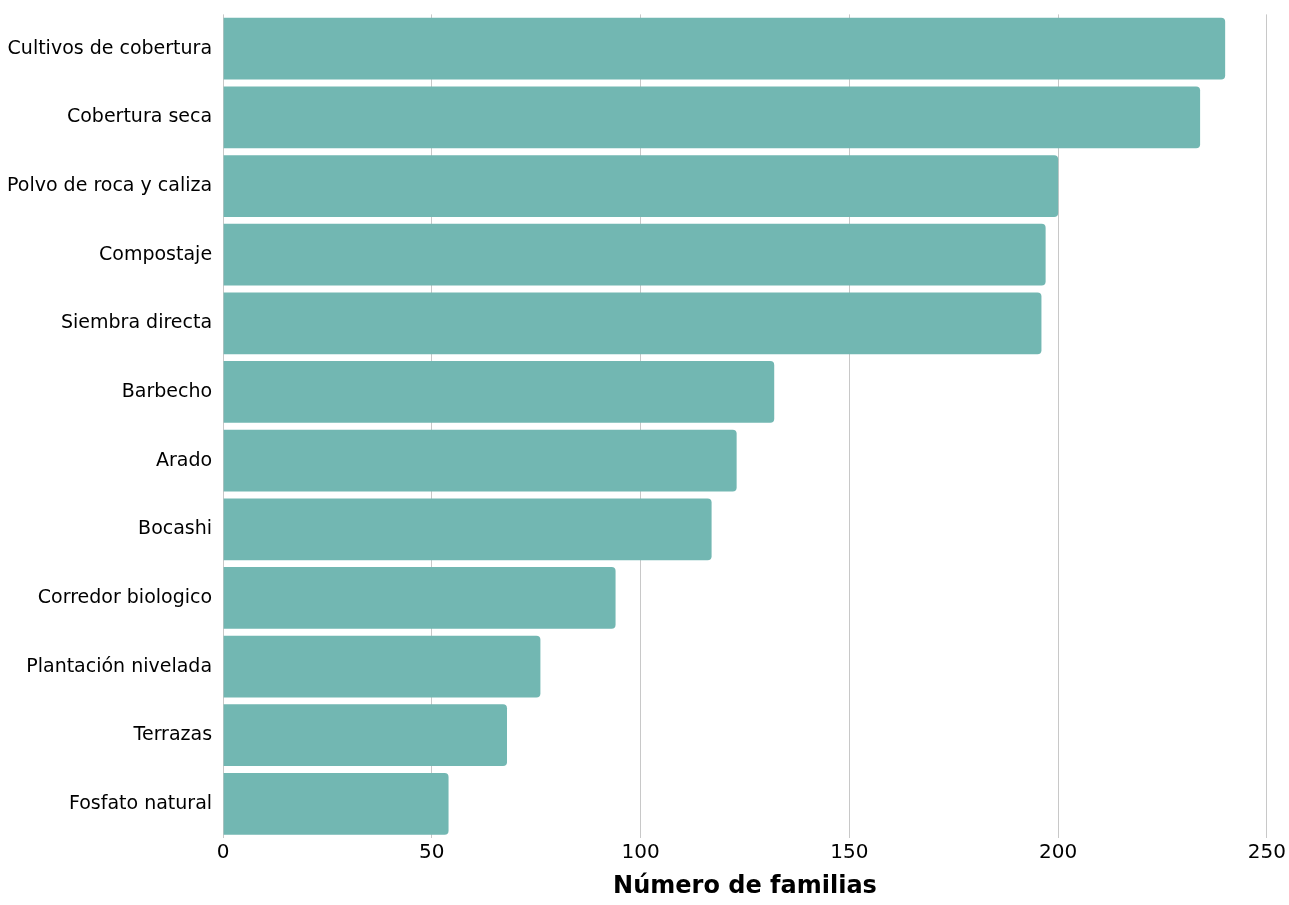 The width and height of the screenshot is (1289, 905). I want to click on x-tick-label: 250, so click(1267, 851).